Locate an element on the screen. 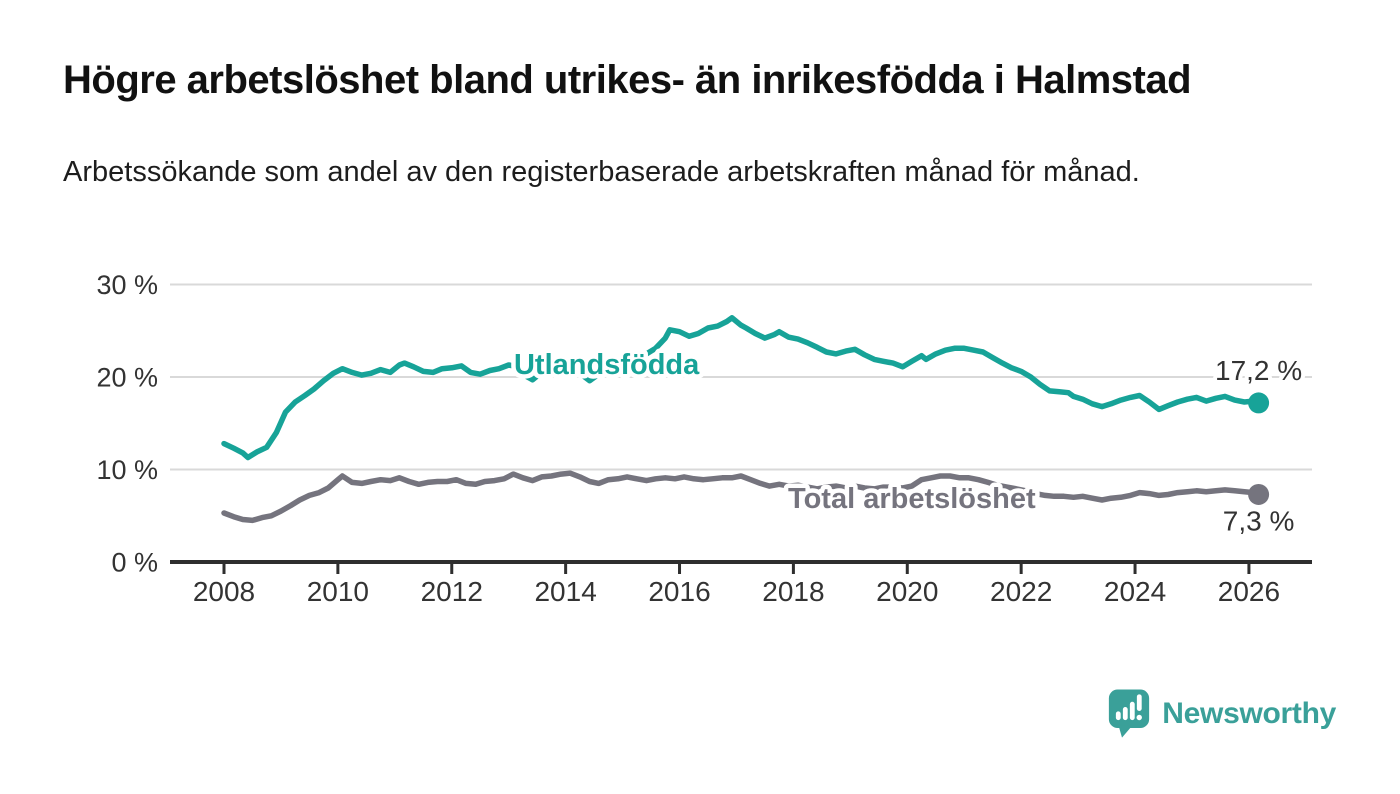 The image size is (1400, 794). y-axis-label-30: 30 % is located at coordinates (127, 285).